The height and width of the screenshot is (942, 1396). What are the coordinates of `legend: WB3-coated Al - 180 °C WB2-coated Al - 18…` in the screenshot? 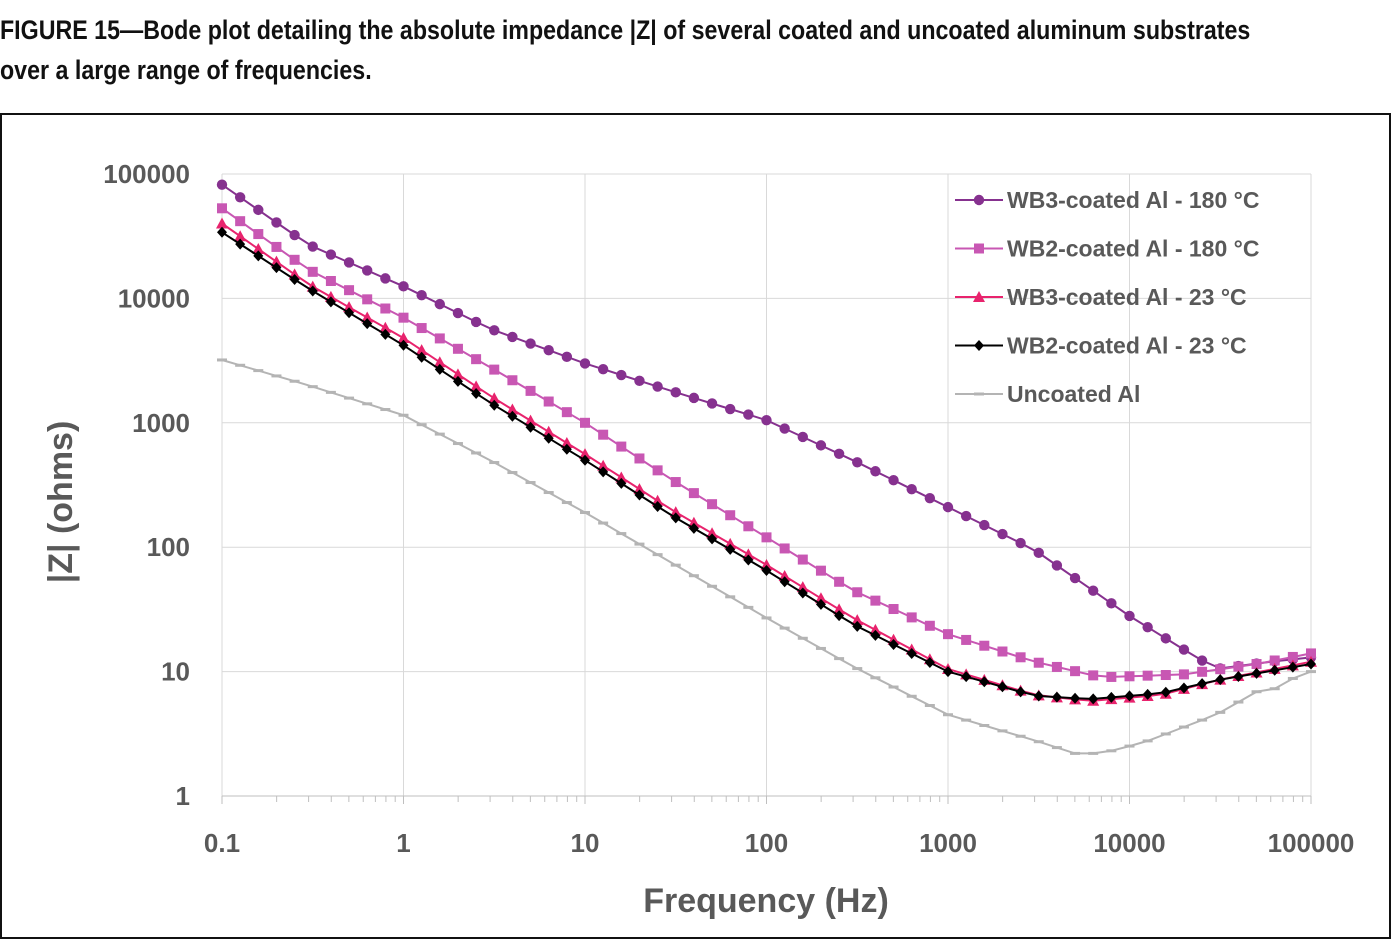 It's located at (1107, 297).